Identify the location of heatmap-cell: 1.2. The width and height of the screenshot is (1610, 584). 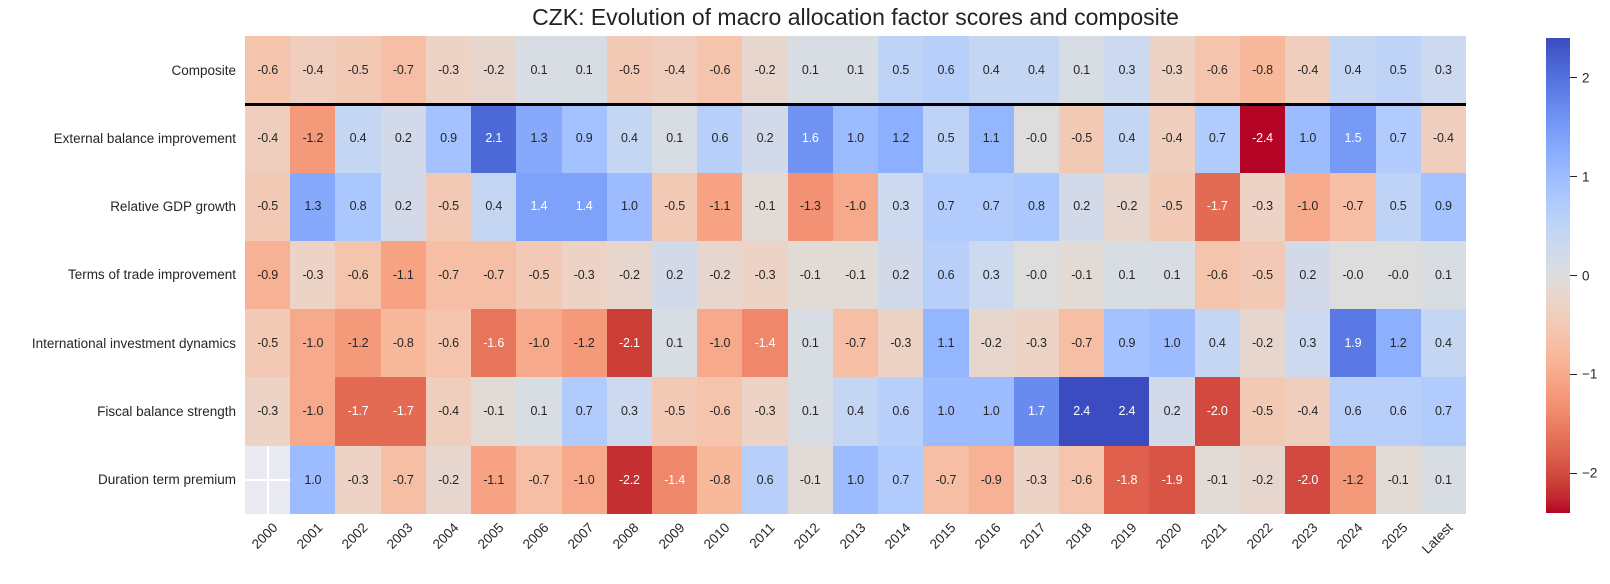
(901, 138).